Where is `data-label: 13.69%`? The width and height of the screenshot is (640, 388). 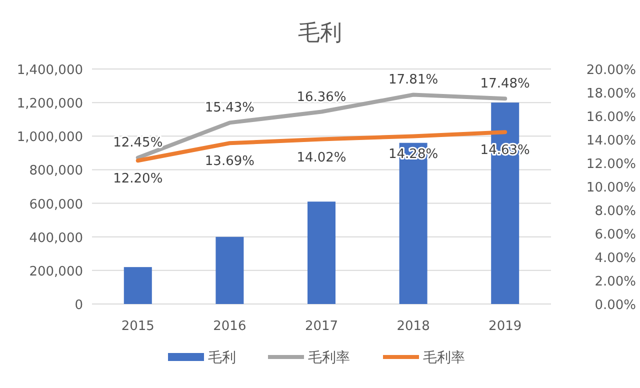 data-label: 13.69% is located at coordinates (229, 162).